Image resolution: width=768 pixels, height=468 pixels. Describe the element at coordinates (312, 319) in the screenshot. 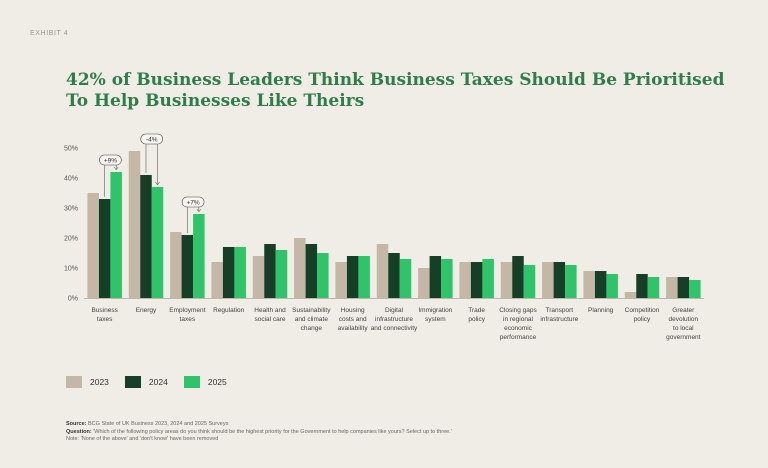

I see `category-label: and climate` at that location.